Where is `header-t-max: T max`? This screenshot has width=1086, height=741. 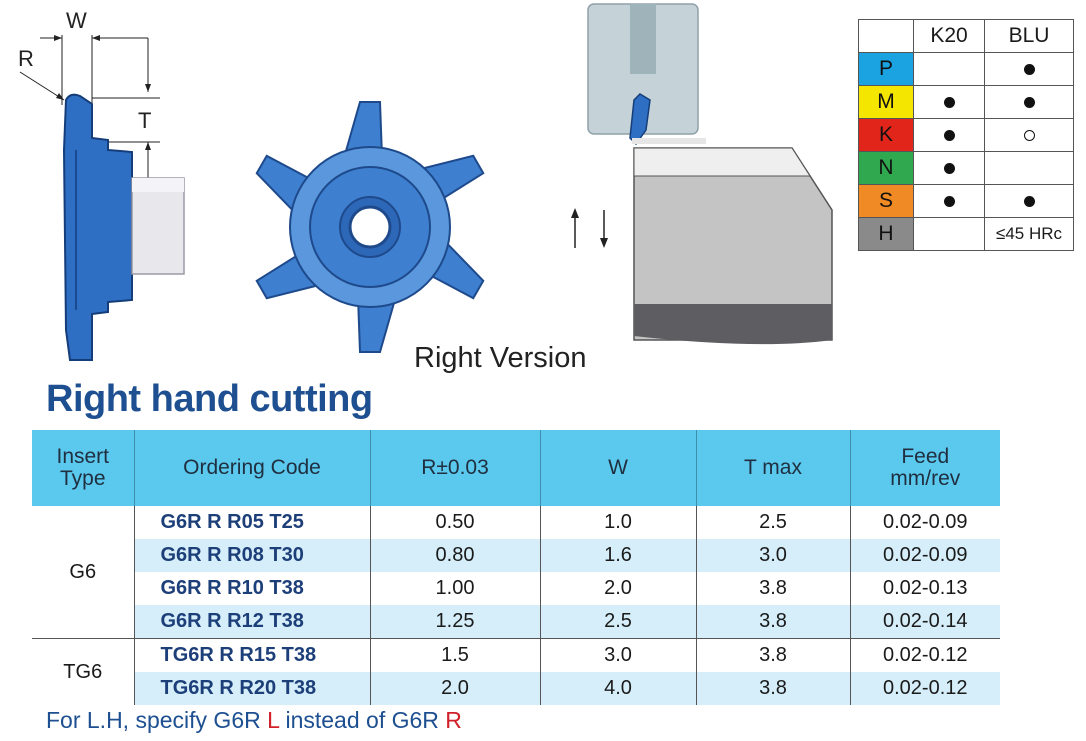
header-t-max: T max is located at coordinates (773, 468).